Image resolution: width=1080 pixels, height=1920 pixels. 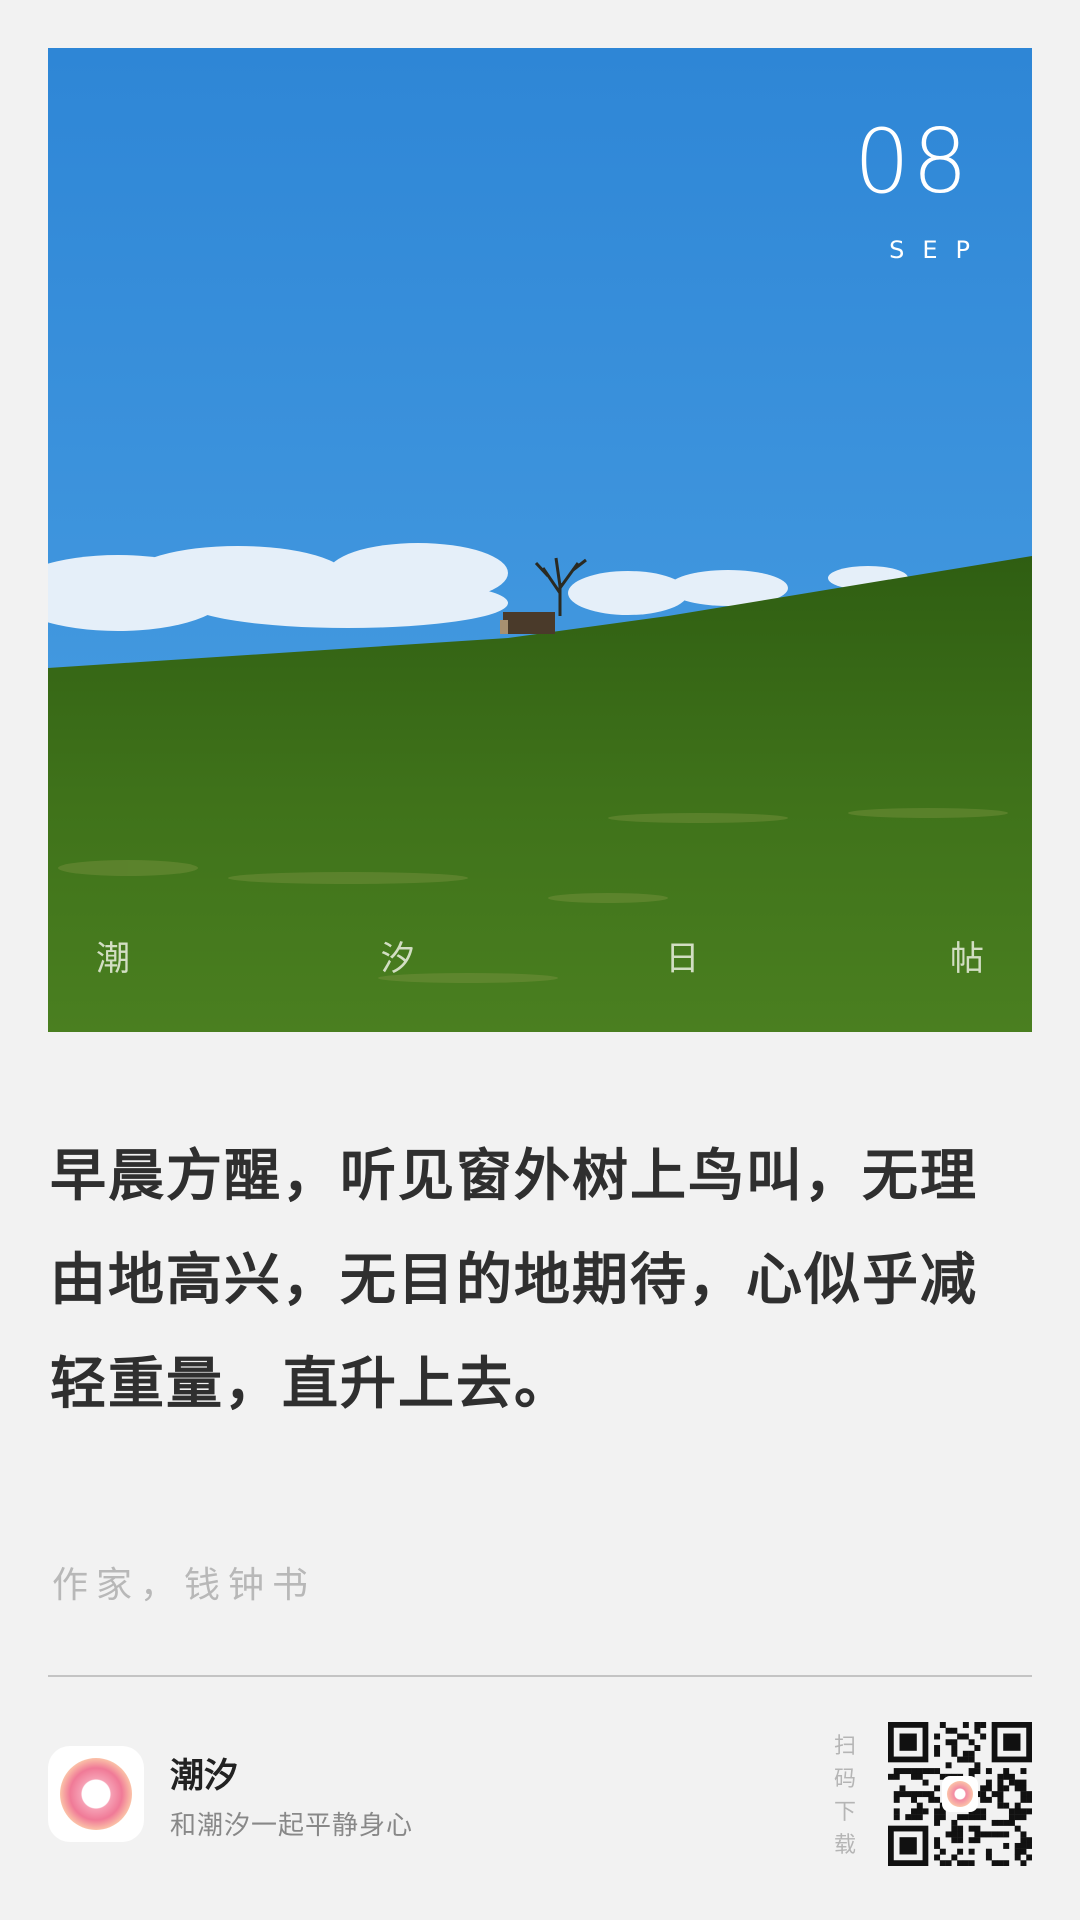 What do you see at coordinates (844, 1796) in the screenshot?
I see `scan-to-download-label: 扫码下载` at bounding box center [844, 1796].